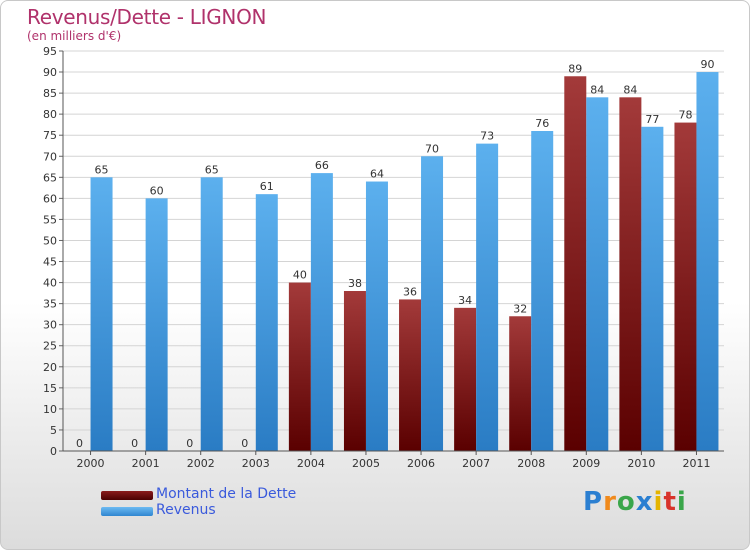  What do you see at coordinates (586, 463) in the screenshot?
I see `x-tick-label: 2009` at bounding box center [586, 463].